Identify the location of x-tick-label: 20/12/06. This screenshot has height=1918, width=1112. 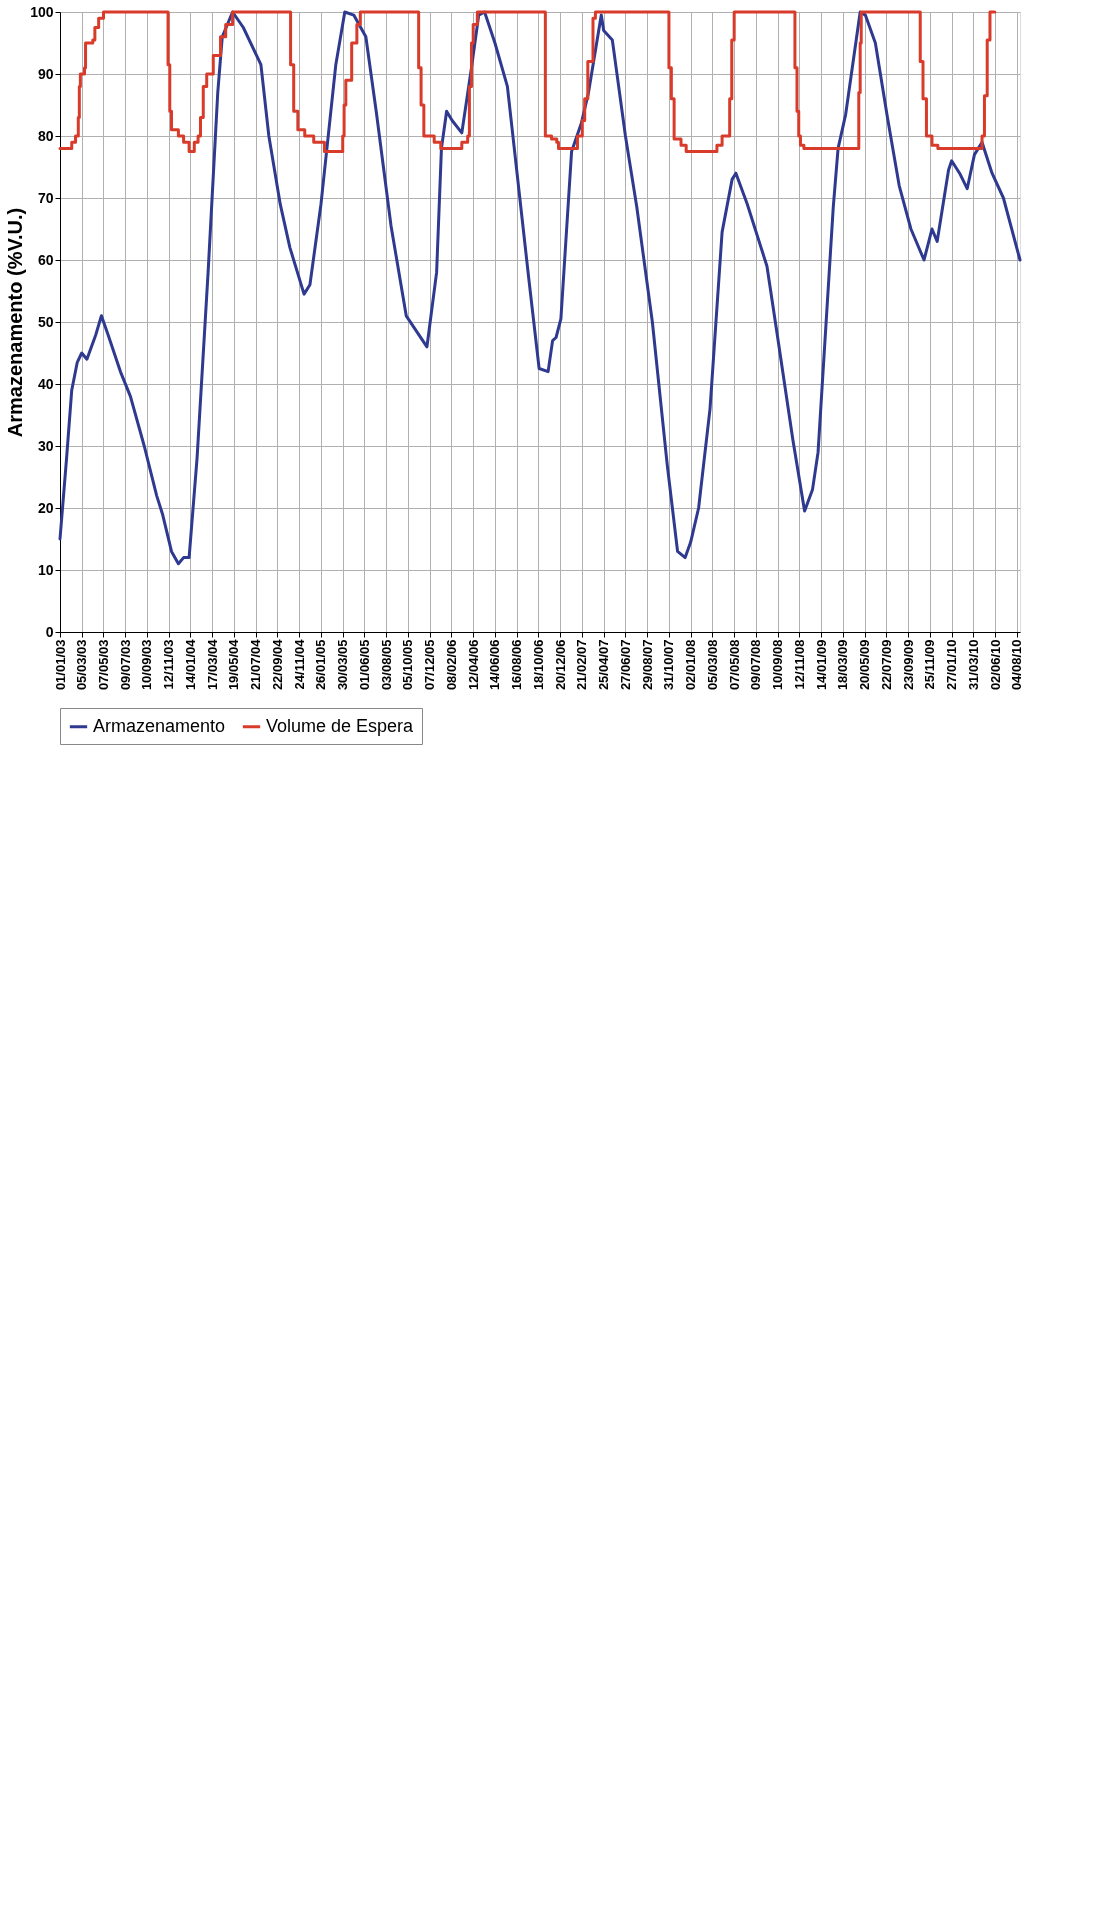
(560, 665).